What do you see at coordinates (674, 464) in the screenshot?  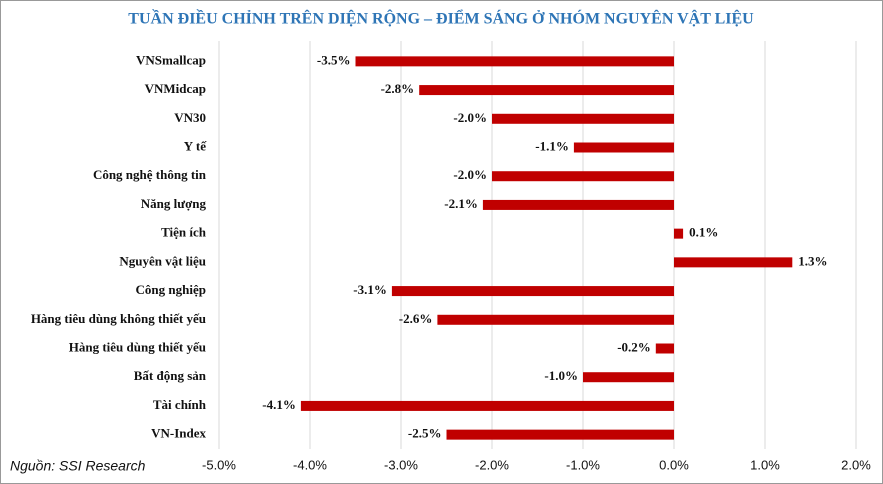 I see `x-tick-label: 0.0%` at bounding box center [674, 464].